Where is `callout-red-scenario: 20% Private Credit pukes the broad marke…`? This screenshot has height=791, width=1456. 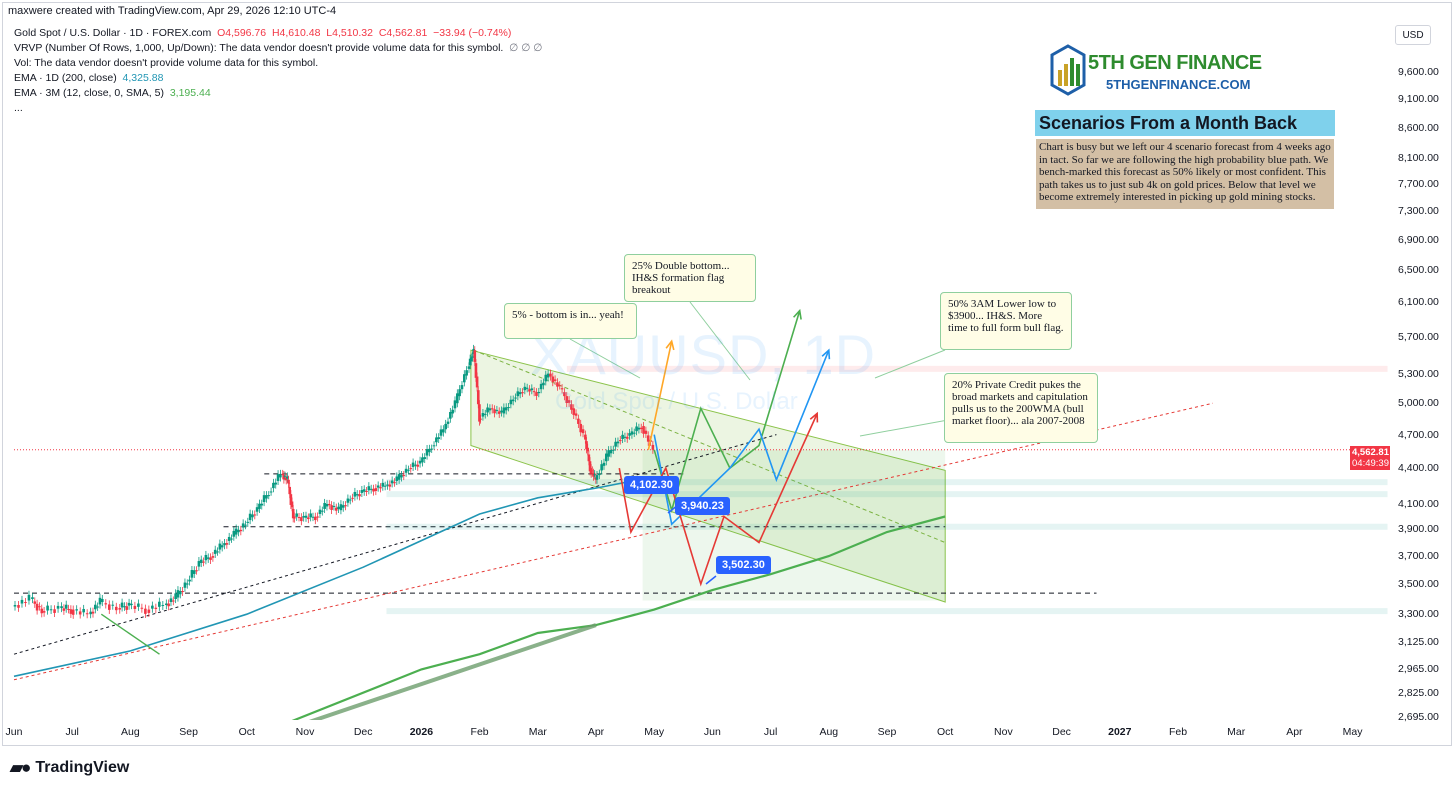 callout-red-scenario: 20% Private Credit pukes the broad marke… is located at coordinates (1021, 408).